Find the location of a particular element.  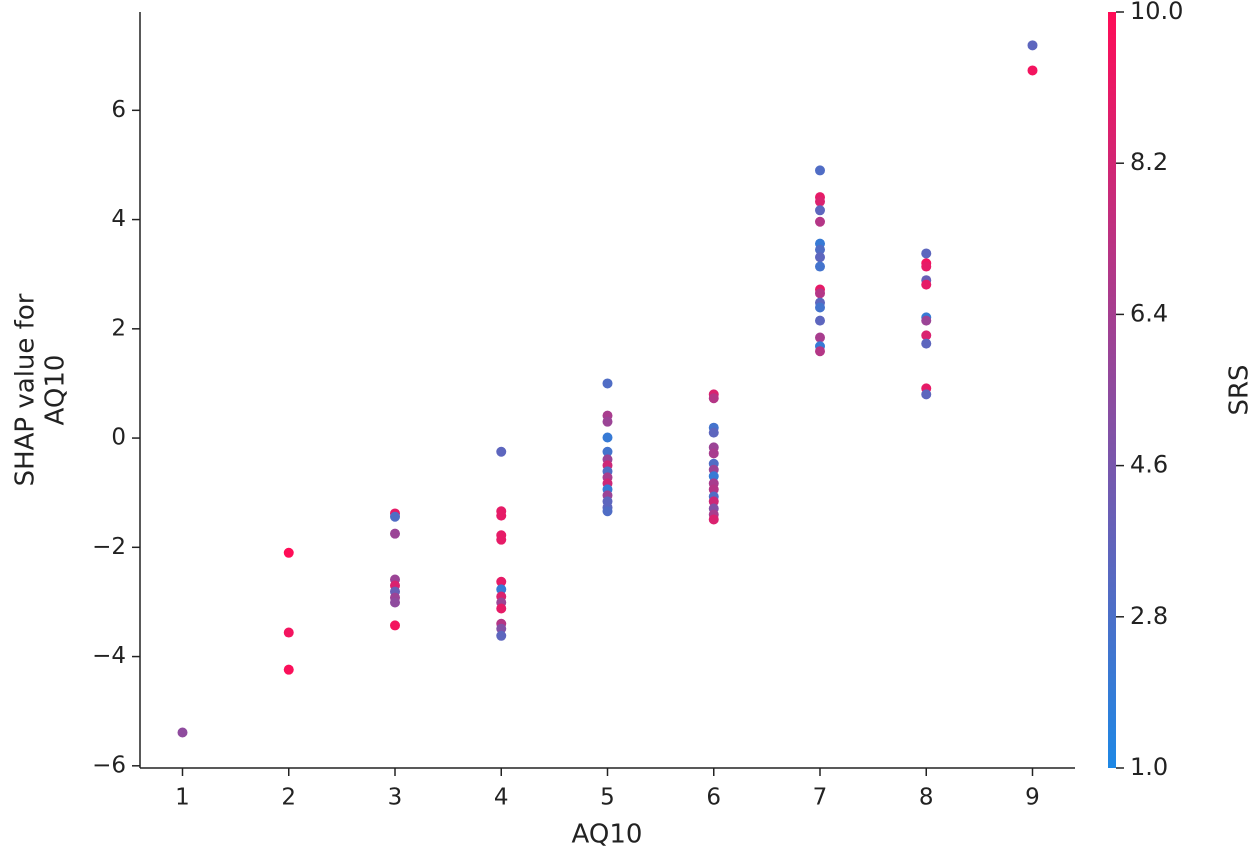

y-tick-label: 4 is located at coordinates (118, 219).